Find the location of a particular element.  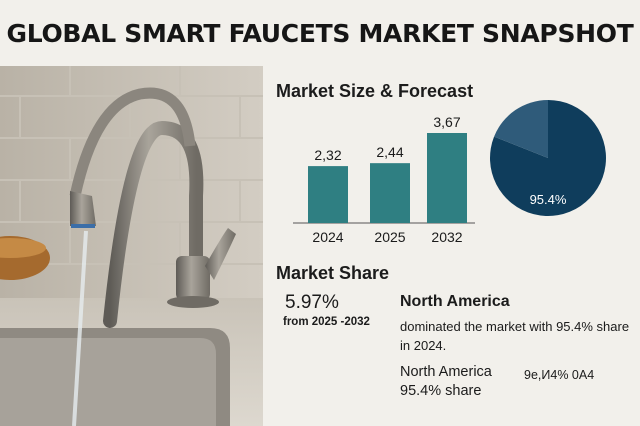

bar-value-label-2025: 2,44 is located at coordinates (389, 152).